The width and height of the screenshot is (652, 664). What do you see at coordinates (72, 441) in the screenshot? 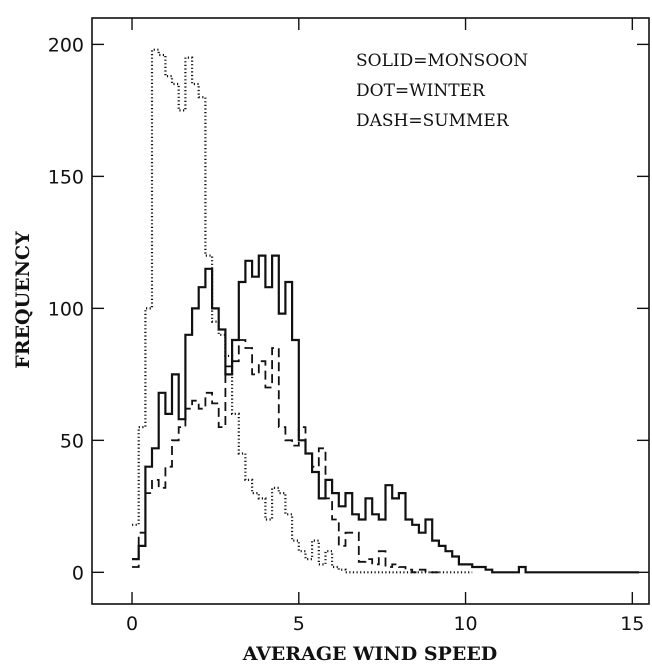
I see `y-tick-label: 50` at bounding box center [72, 441].